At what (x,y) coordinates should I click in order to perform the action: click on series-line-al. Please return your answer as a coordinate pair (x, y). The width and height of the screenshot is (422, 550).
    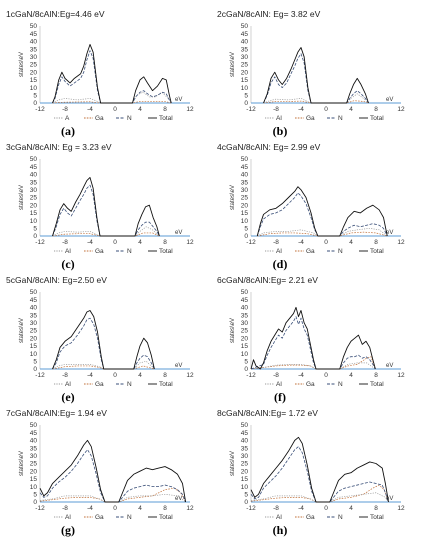
    Looking at the image, I should click on (322, 232).